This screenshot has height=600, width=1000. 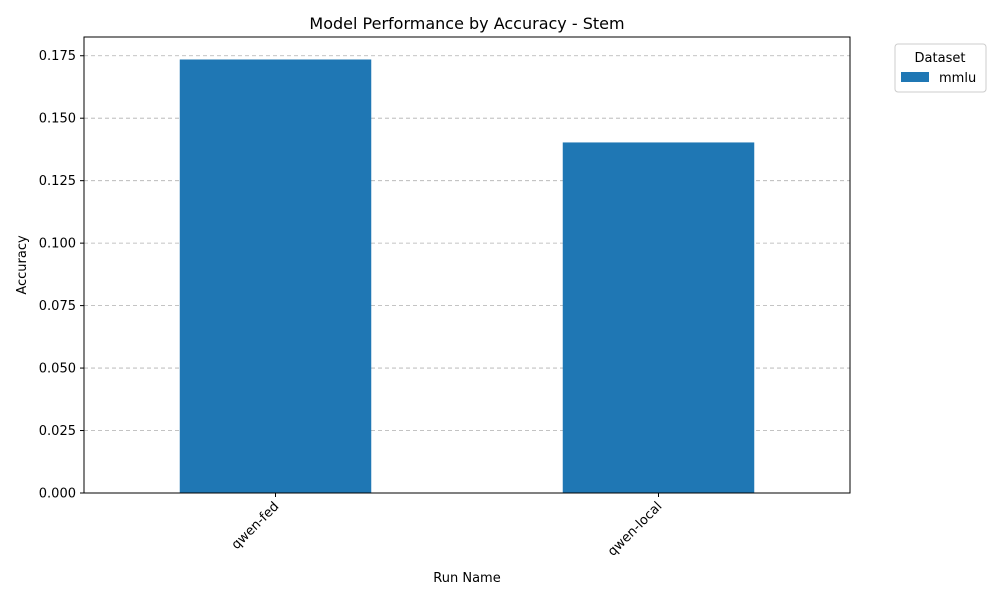 What do you see at coordinates (57, 119) in the screenshot?
I see `y-tick-label: 0.150` at bounding box center [57, 119].